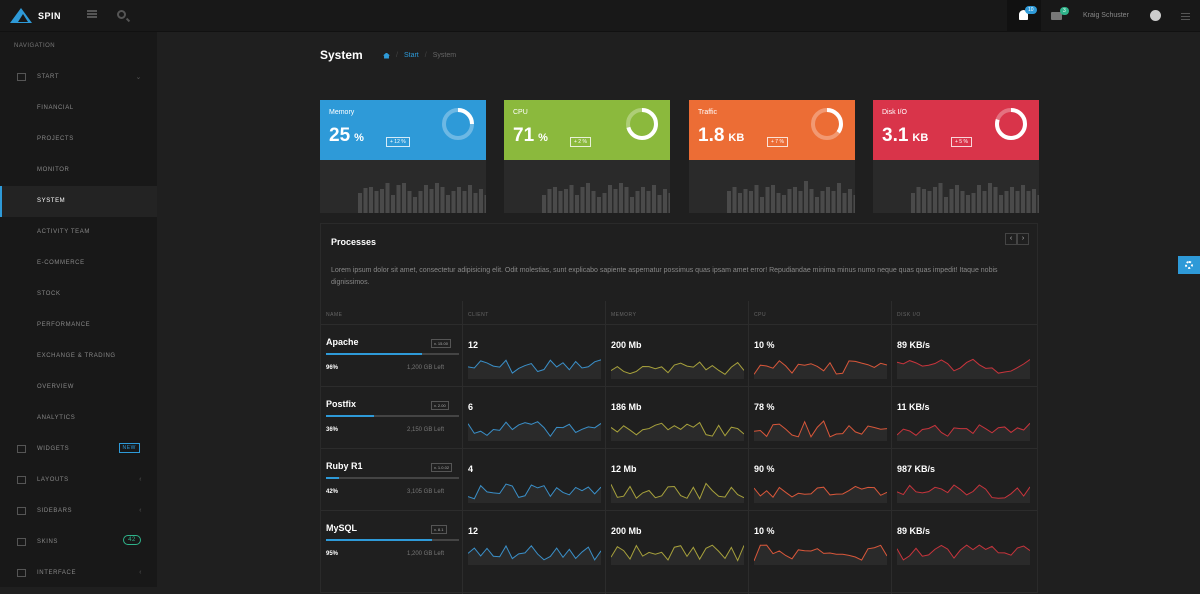 The width and height of the screenshot is (1200, 594). Describe the element at coordinates (411, 55) in the screenshot. I see `breadcrumb-start-link: Start` at that location.